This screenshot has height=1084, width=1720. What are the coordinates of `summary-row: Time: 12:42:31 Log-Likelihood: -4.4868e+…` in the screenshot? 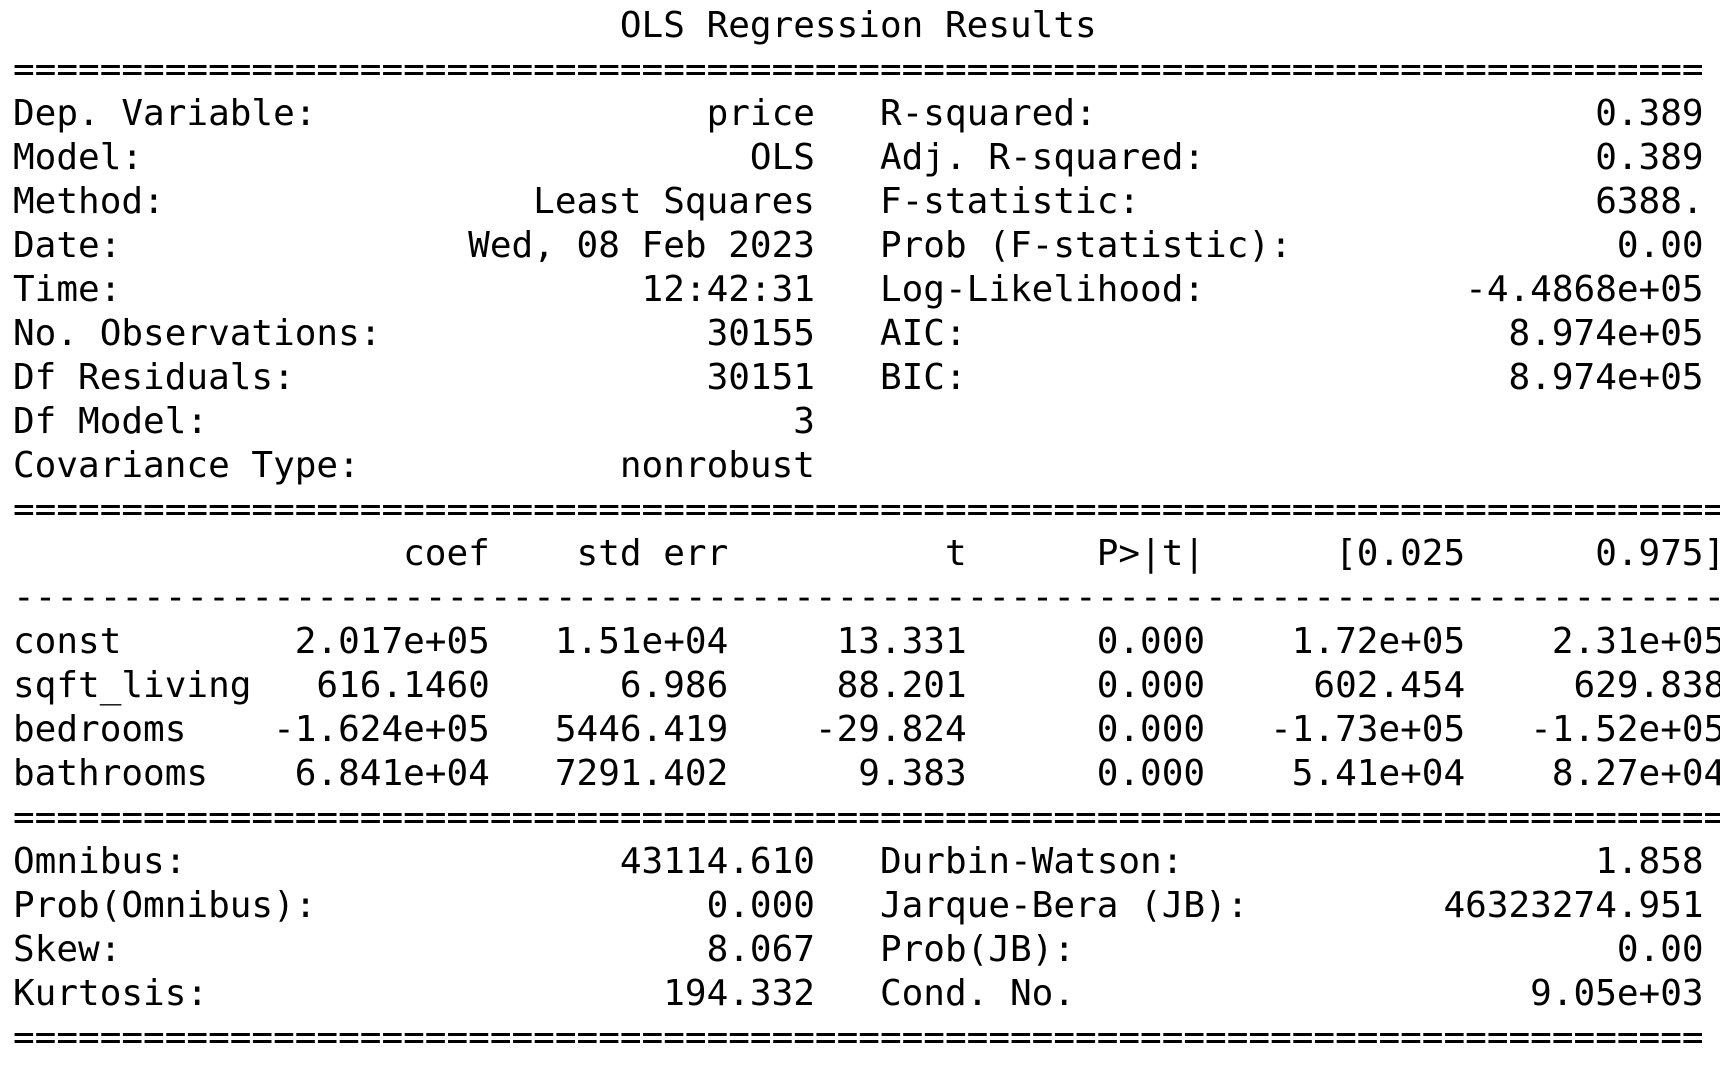 It's located at (858, 289).